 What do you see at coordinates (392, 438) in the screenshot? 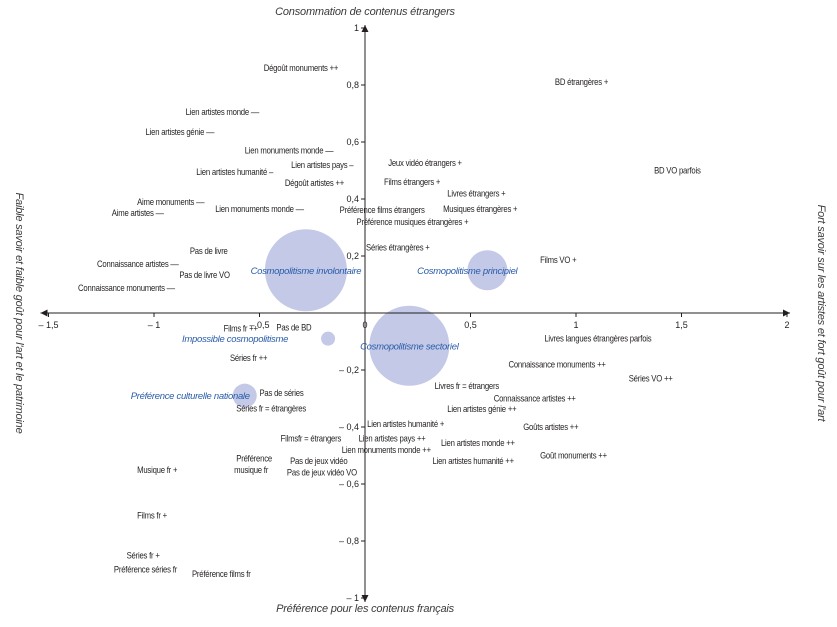
I see `point-label: Lien artistes pays ++` at bounding box center [392, 438].